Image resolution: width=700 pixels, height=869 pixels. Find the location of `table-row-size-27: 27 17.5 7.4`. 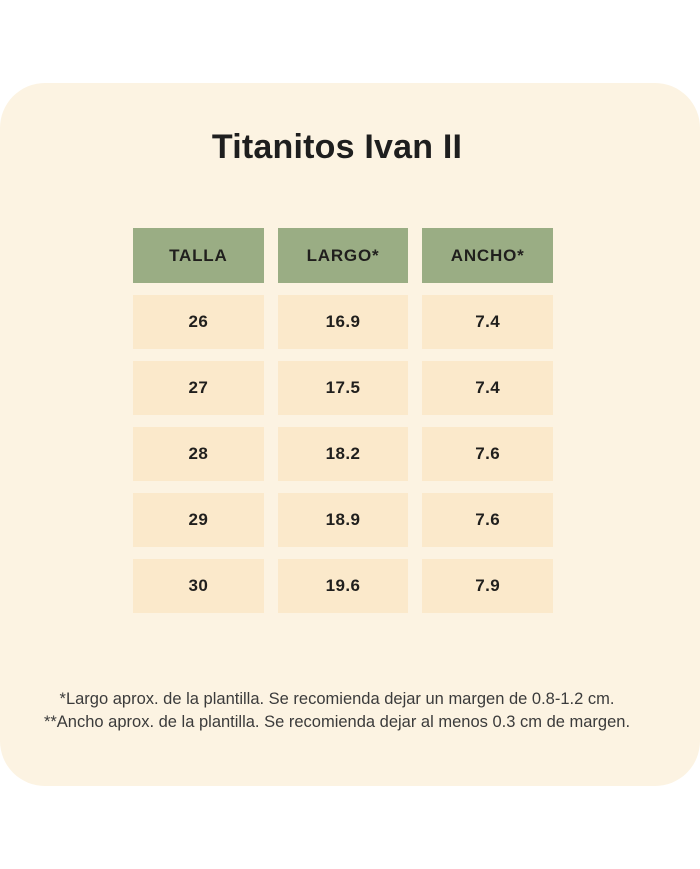

table-row-size-27: 27 17.5 7.4 is located at coordinates (343, 388).